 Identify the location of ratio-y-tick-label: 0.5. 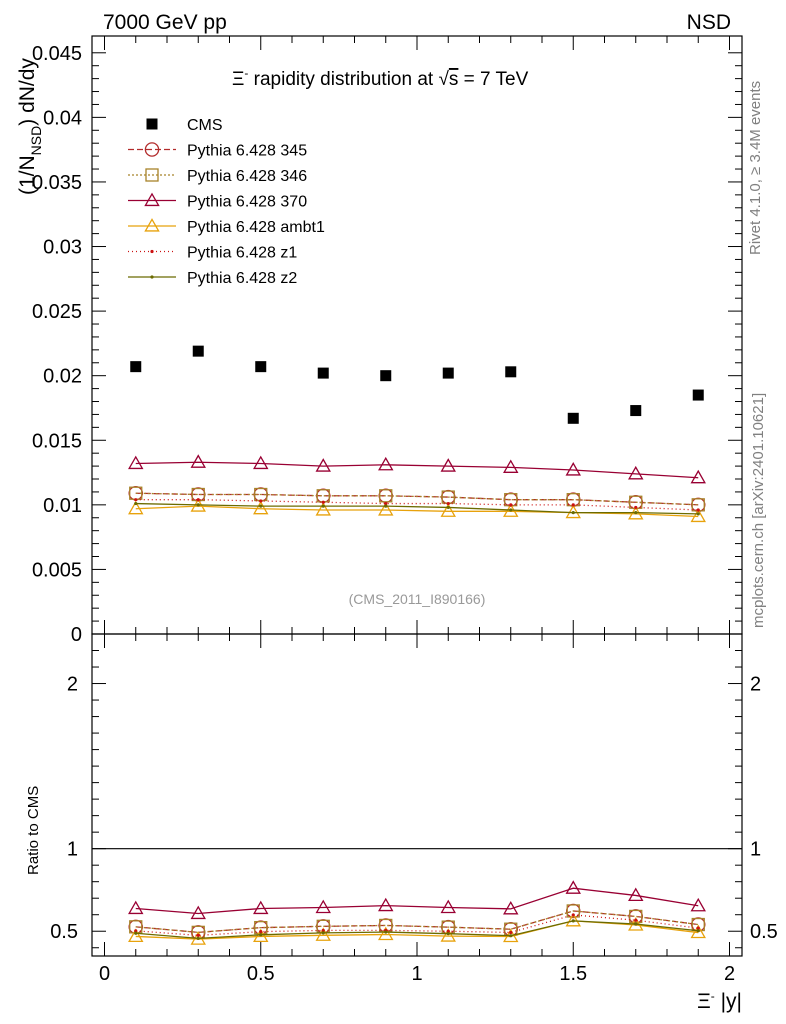
(64, 932).